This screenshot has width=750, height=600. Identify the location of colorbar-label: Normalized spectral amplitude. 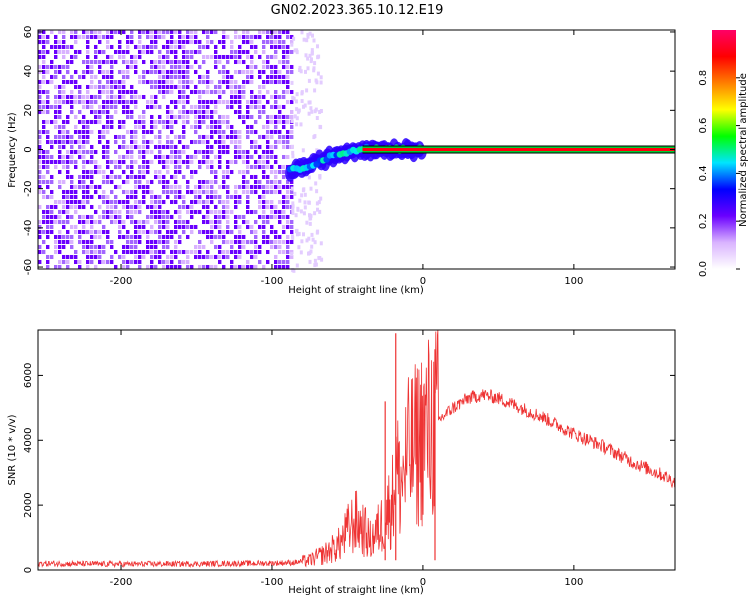
(743, 150).